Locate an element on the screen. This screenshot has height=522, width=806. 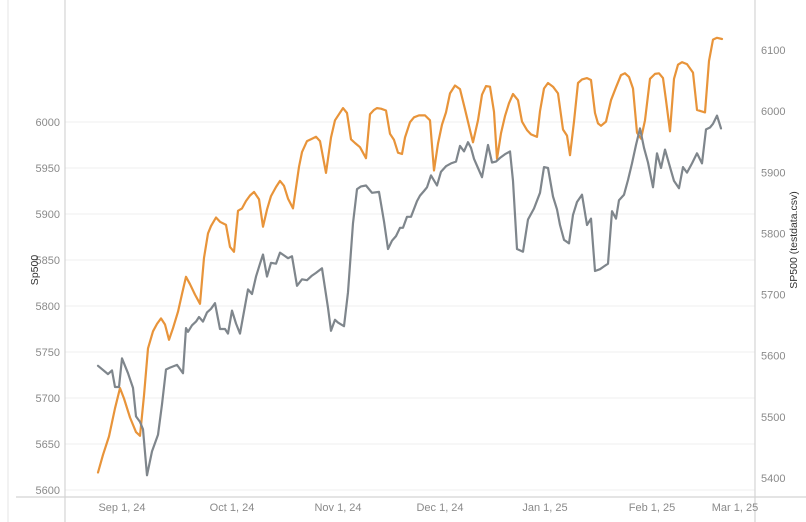
x-tick-label: Mar 1, 25 is located at coordinates (735, 508).